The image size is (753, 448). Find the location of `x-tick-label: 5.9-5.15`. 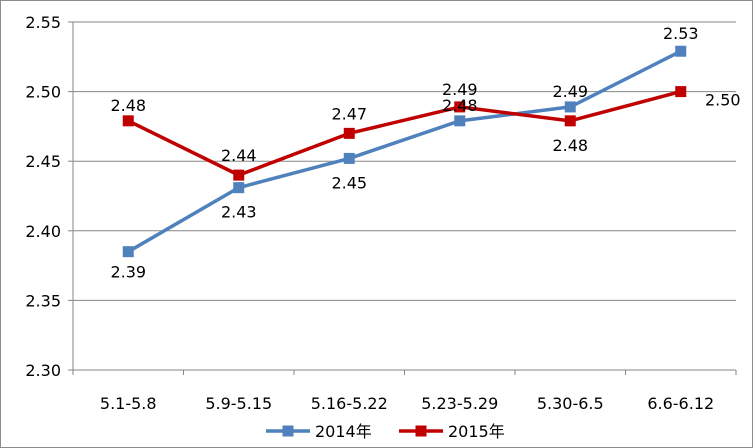

x-tick-label: 5.9-5.15 is located at coordinates (238, 403).